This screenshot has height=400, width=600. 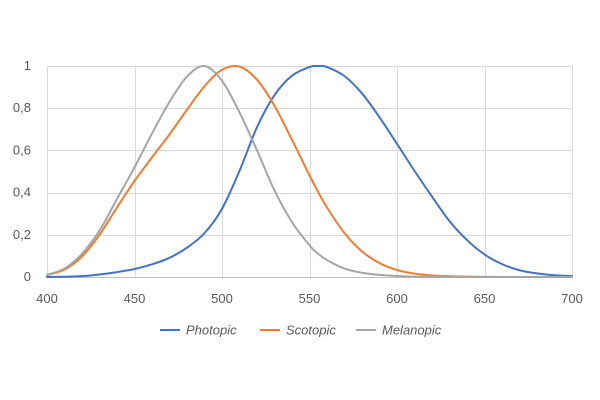 I want to click on x-tick-label: 400, so click(x=47, y=298).